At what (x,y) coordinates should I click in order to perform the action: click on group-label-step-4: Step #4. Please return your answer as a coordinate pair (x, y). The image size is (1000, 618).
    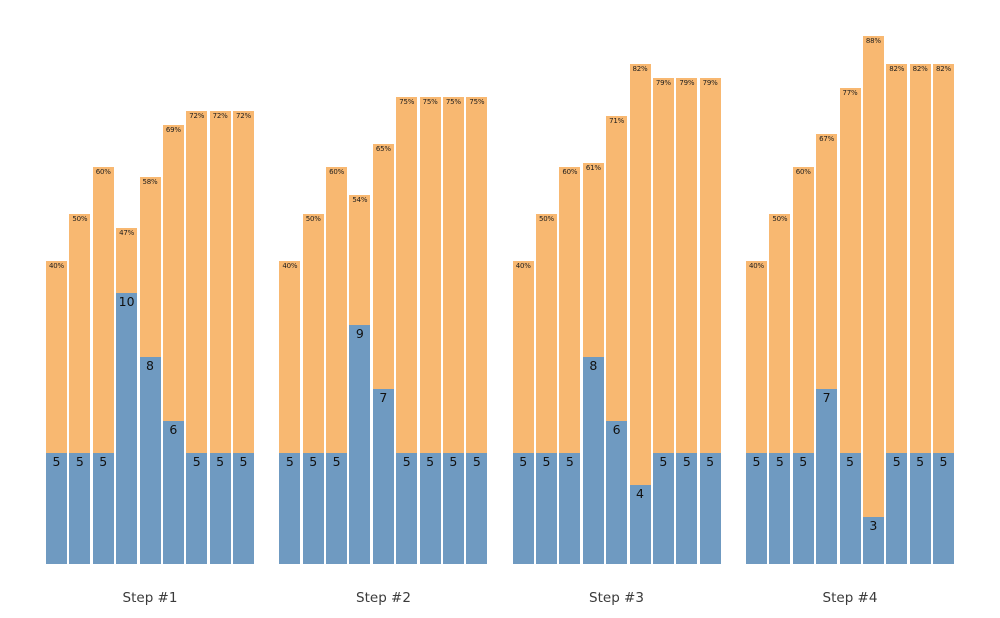
    Looking at the image, I should click on (850, 598).